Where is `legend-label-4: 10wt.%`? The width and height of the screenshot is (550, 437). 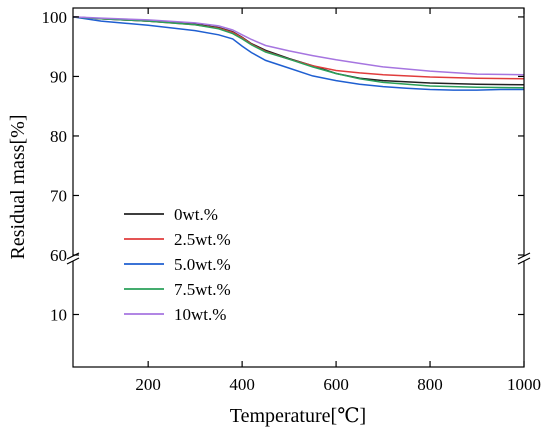 legend-label-4: 10wt.% is located at coordinates (200, 314).